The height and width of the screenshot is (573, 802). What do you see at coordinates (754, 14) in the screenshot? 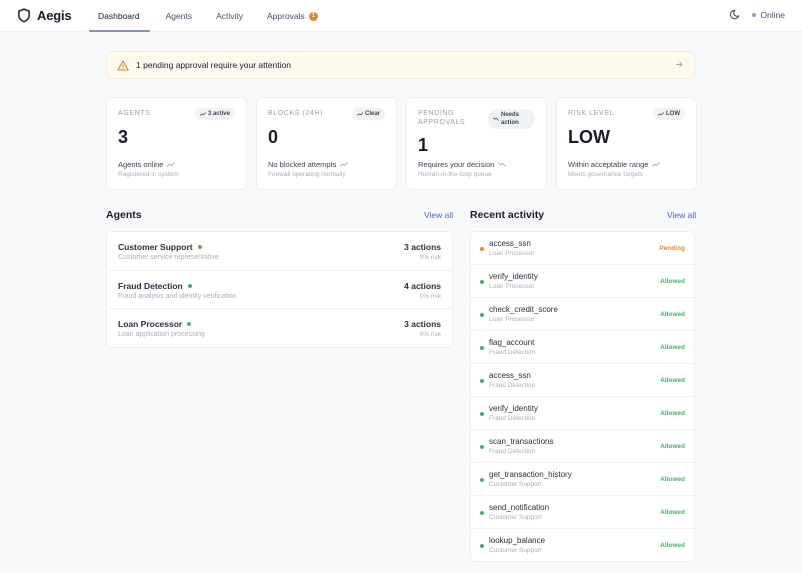
I see `online-status-dot` at bounding box center [754, 14].